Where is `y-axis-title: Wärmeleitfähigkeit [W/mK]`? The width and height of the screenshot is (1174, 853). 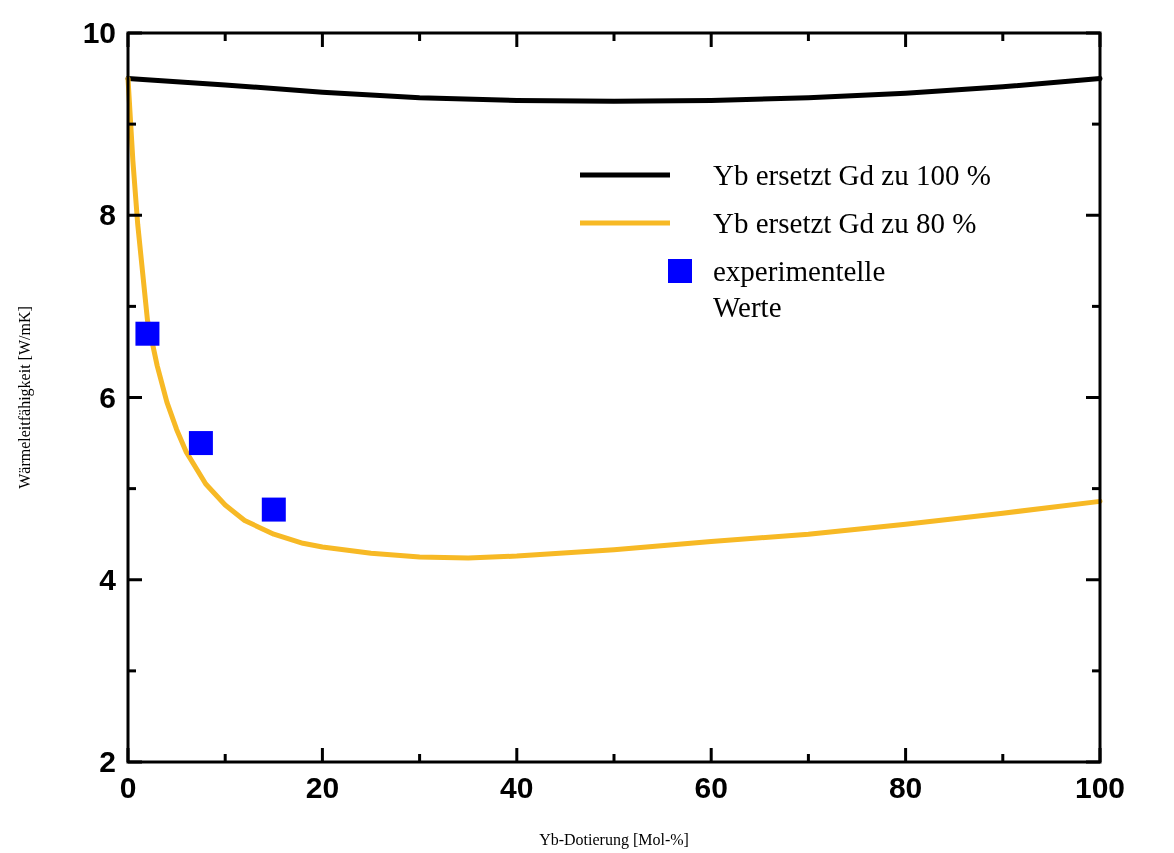 y-axis-title: Wärmeleitfähigkeit [W/mK] is located at coordinates (25, 397).